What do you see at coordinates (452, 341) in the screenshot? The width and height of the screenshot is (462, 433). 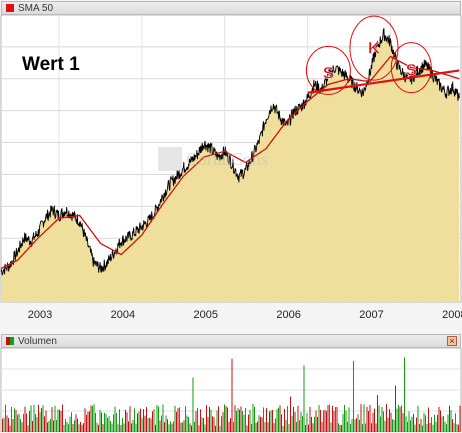 I see `close-volume-button: ×` at bounding box center [452, 341].